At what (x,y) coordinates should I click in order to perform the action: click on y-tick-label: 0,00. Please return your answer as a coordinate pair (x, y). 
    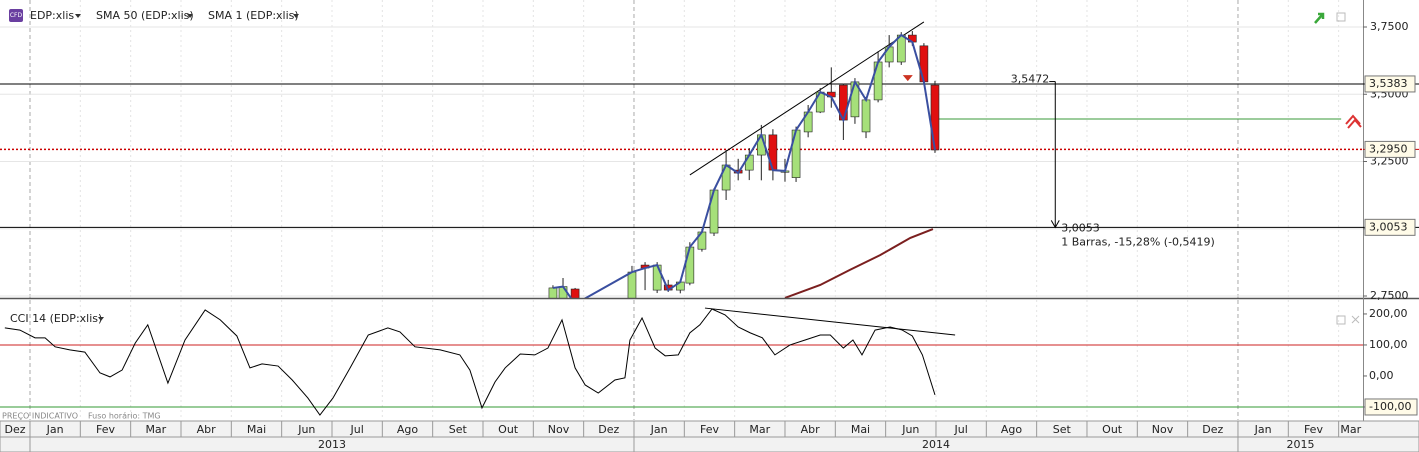
    Looking at the image, I should click on (1381, 375).